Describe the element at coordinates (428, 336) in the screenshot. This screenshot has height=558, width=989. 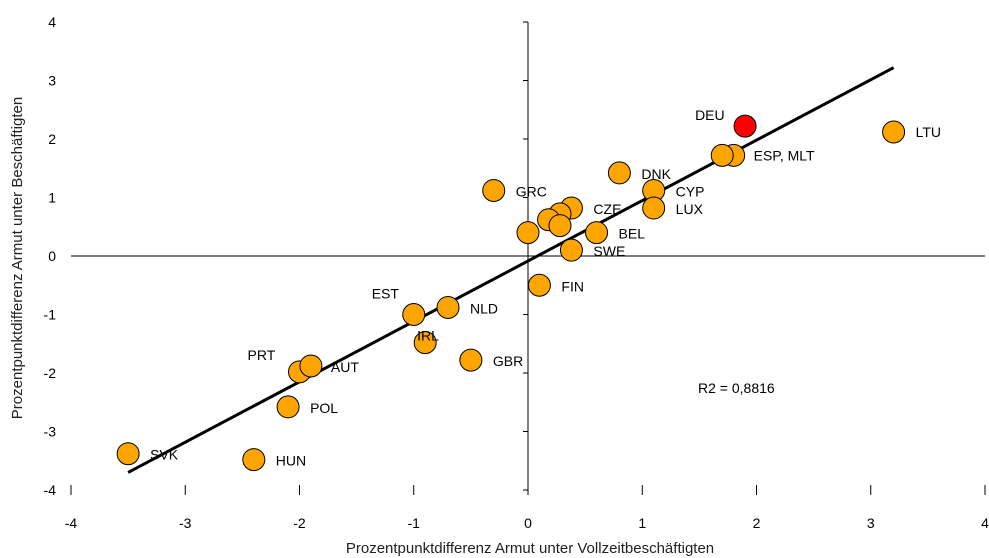
I see `point-label: IRL` at that location.